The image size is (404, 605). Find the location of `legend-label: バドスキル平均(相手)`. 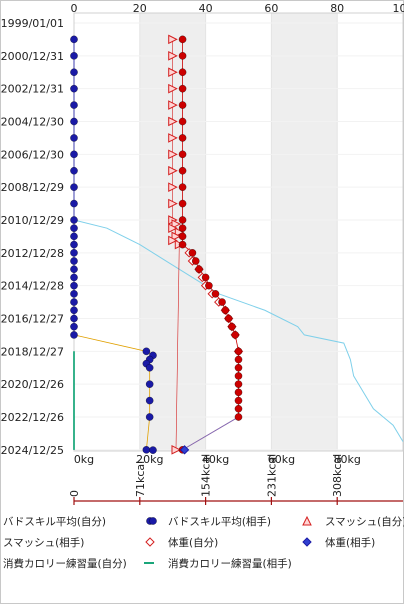

legend-label: バドスキル平均(相手) is located at coordinates (219, 521).